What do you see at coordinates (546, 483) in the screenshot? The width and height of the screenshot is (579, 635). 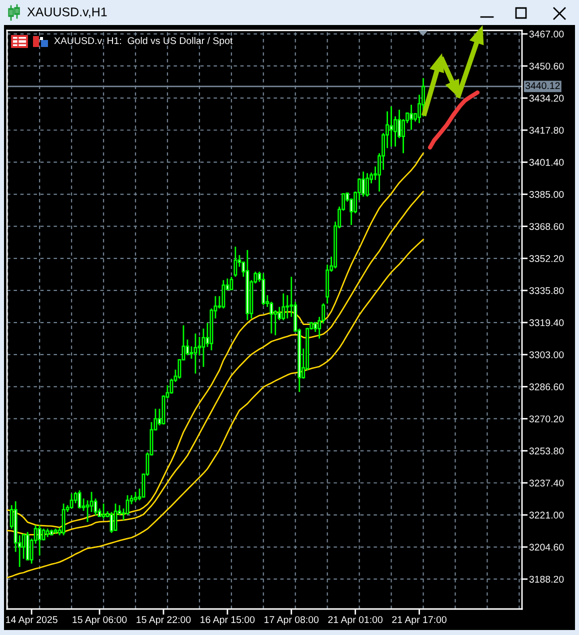 I see `y-tick-label: 3237.40` at bounding box center [546, 483].